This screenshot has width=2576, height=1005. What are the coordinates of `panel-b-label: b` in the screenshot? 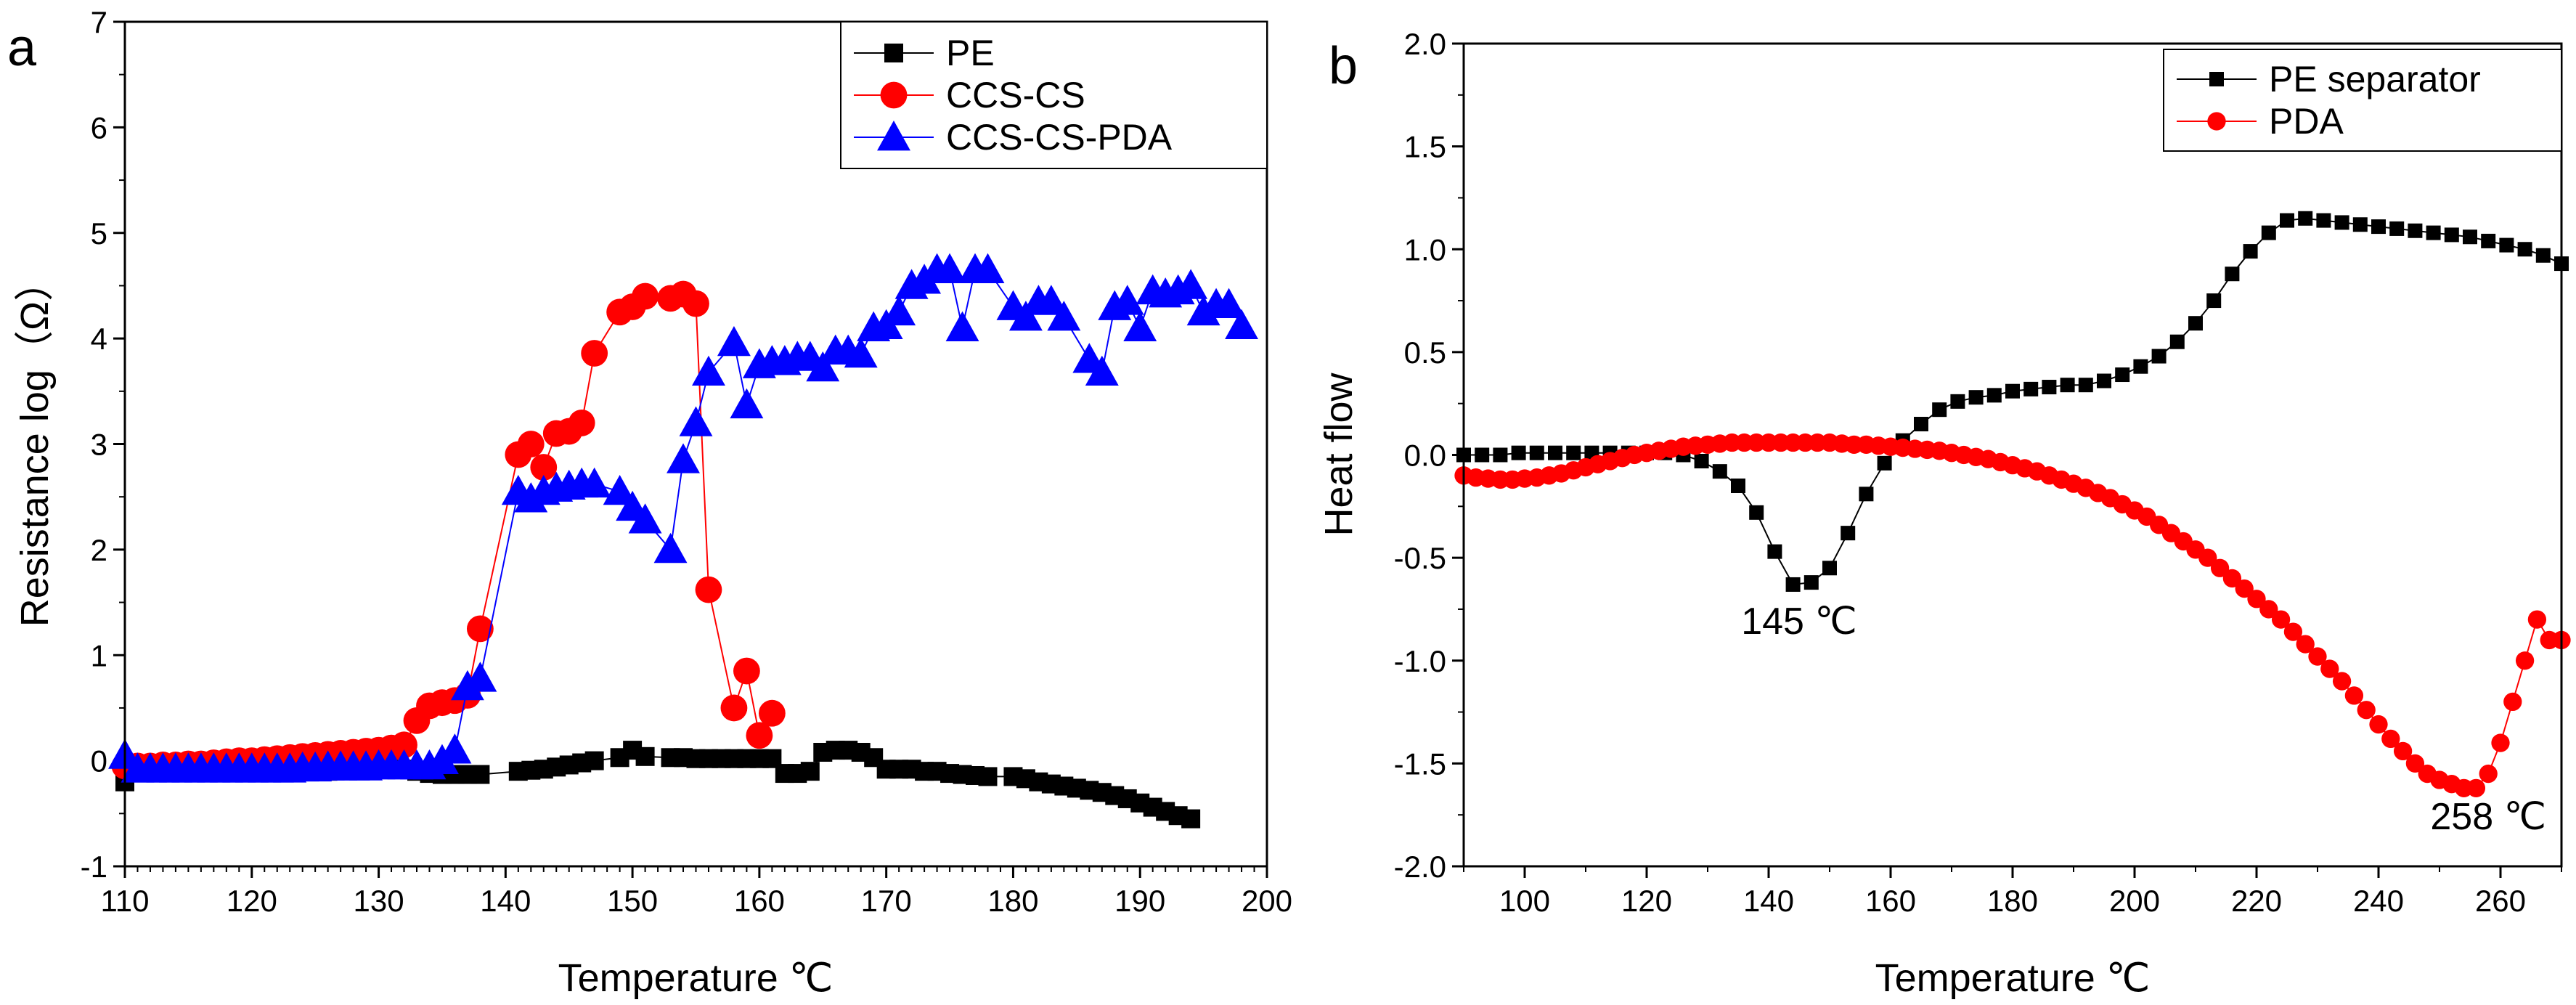 It's located at (1343, 66).